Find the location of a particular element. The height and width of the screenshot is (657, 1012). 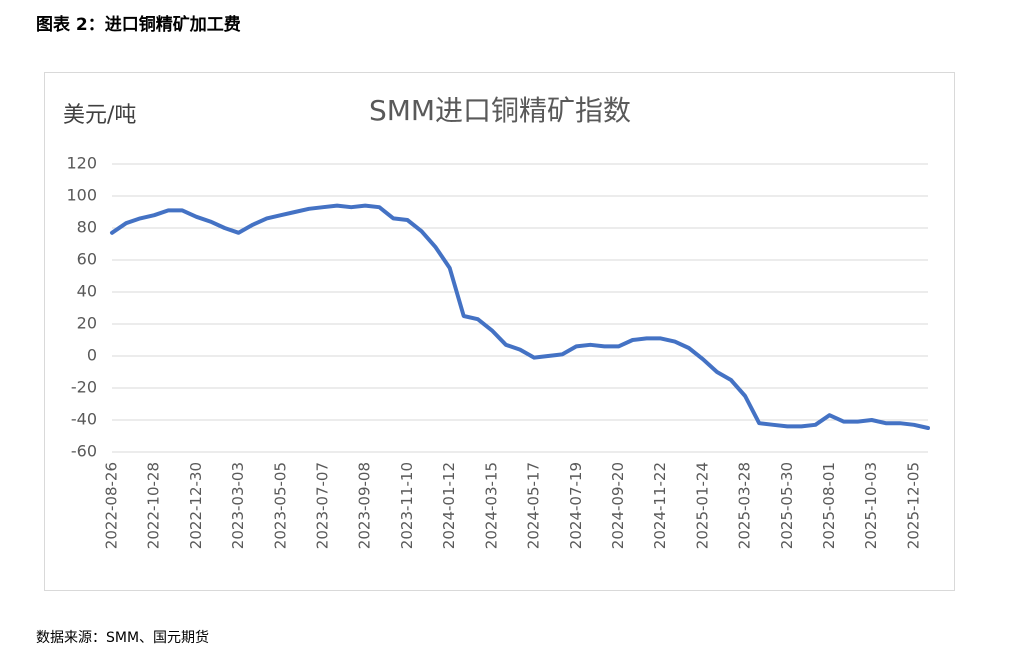

x-tick-label: 2025-08-01 is located at coordinates (829, 505).